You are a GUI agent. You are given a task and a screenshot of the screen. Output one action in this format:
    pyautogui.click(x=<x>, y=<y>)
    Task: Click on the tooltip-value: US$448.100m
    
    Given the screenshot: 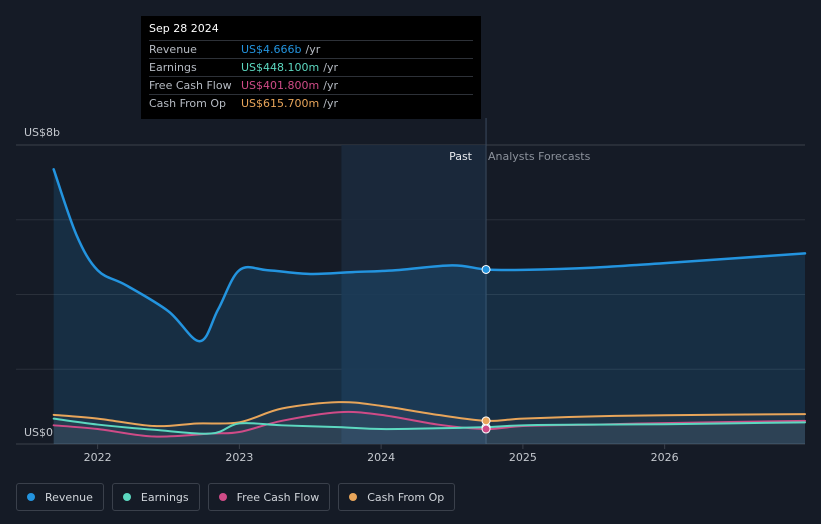 What is the action you would take?
    pyautogui.click(x=280, y=67)
    